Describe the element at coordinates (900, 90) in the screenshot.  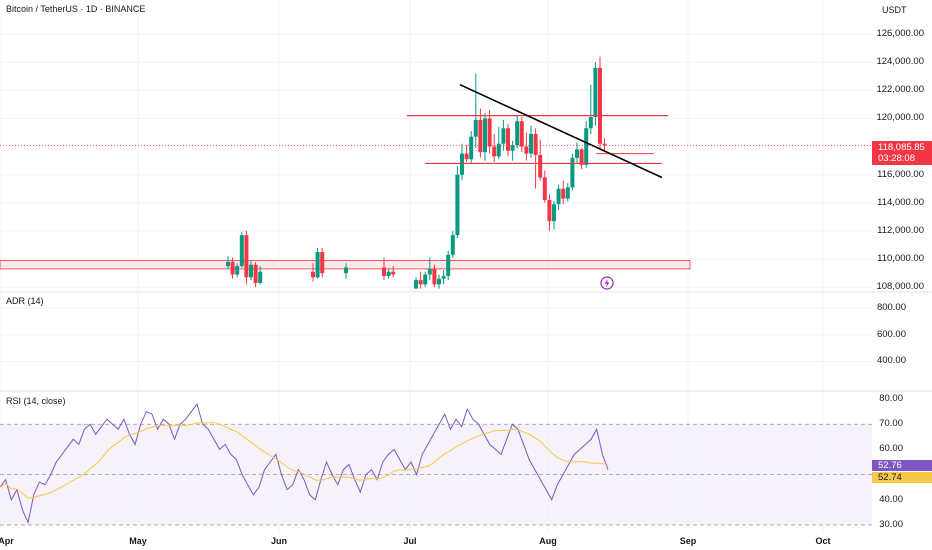
I see `price-axis-label: 122,000.00` at that location.